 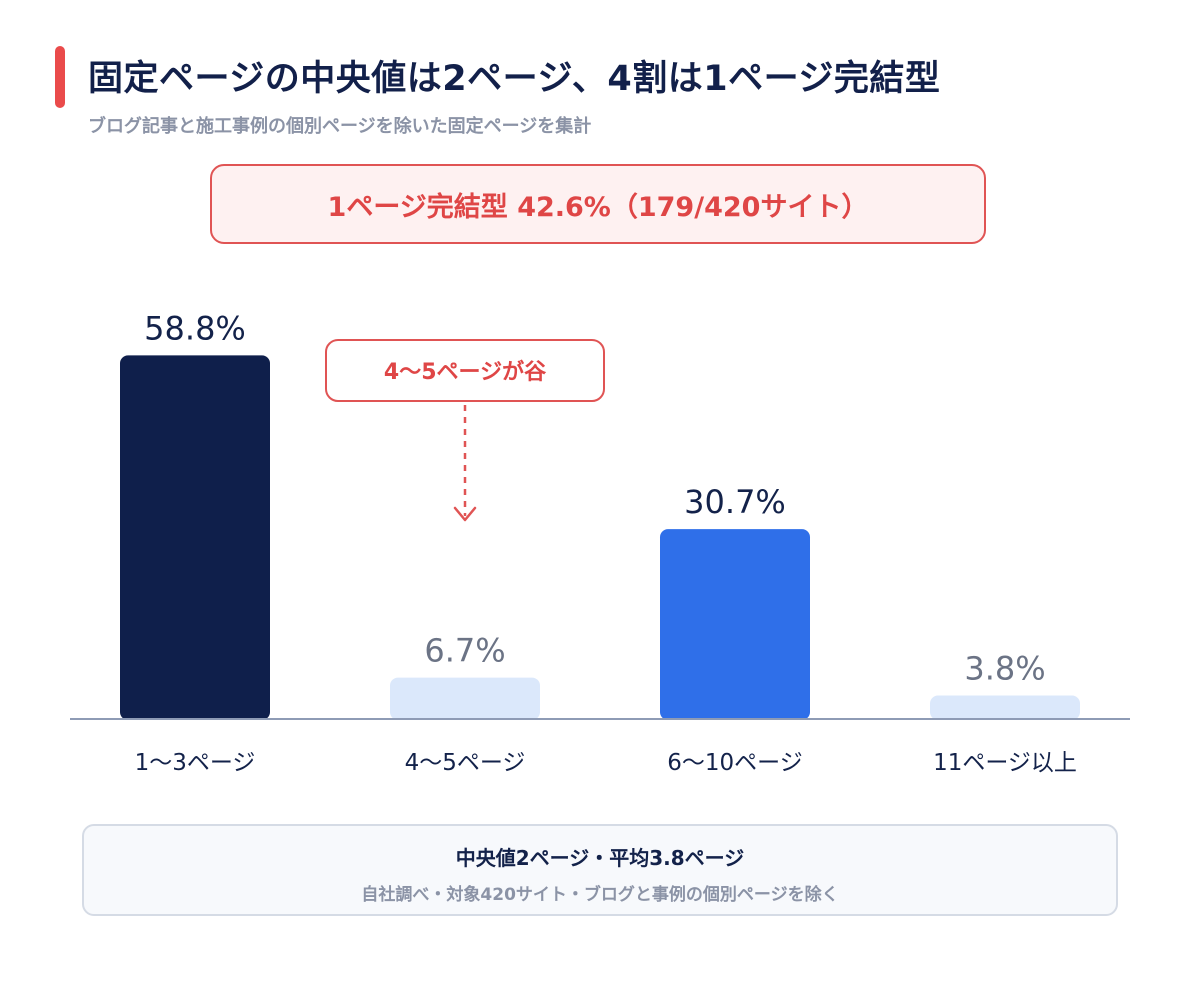 I want to click on valley-callout-box, so click(x=465, y=370).